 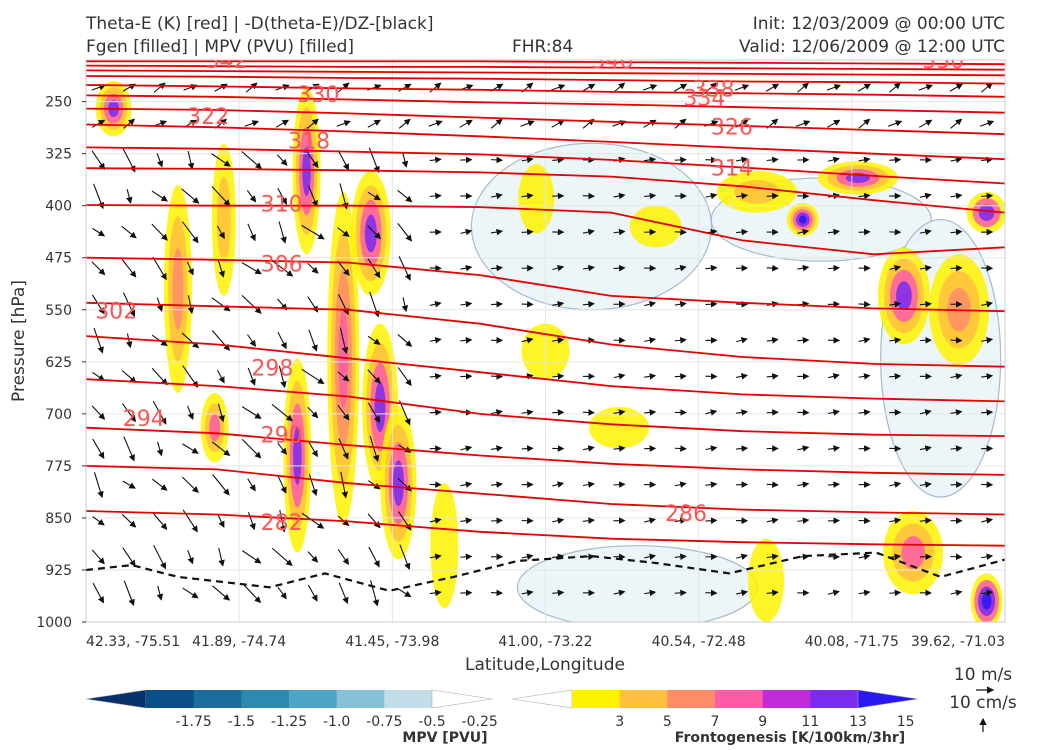 I want to click on colorbar-tick-label: -0.5, so click(x=431, y=722).